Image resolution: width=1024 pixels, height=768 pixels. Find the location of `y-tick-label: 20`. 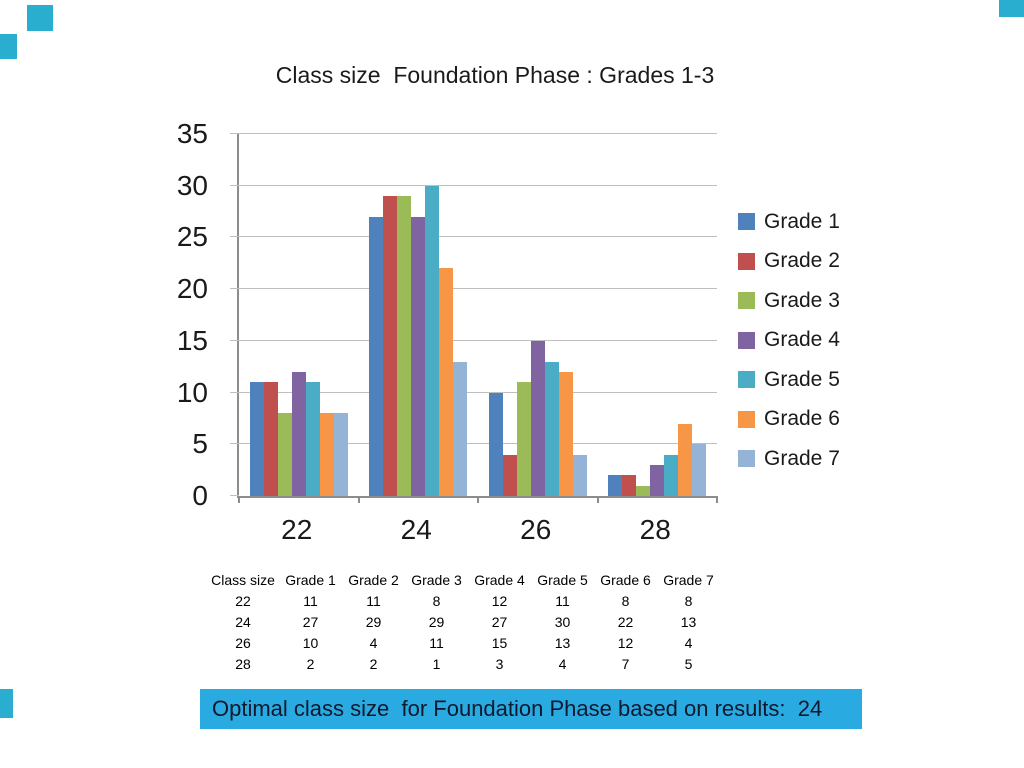

y-tick-label: 20 is located at coordinates (192, 289).